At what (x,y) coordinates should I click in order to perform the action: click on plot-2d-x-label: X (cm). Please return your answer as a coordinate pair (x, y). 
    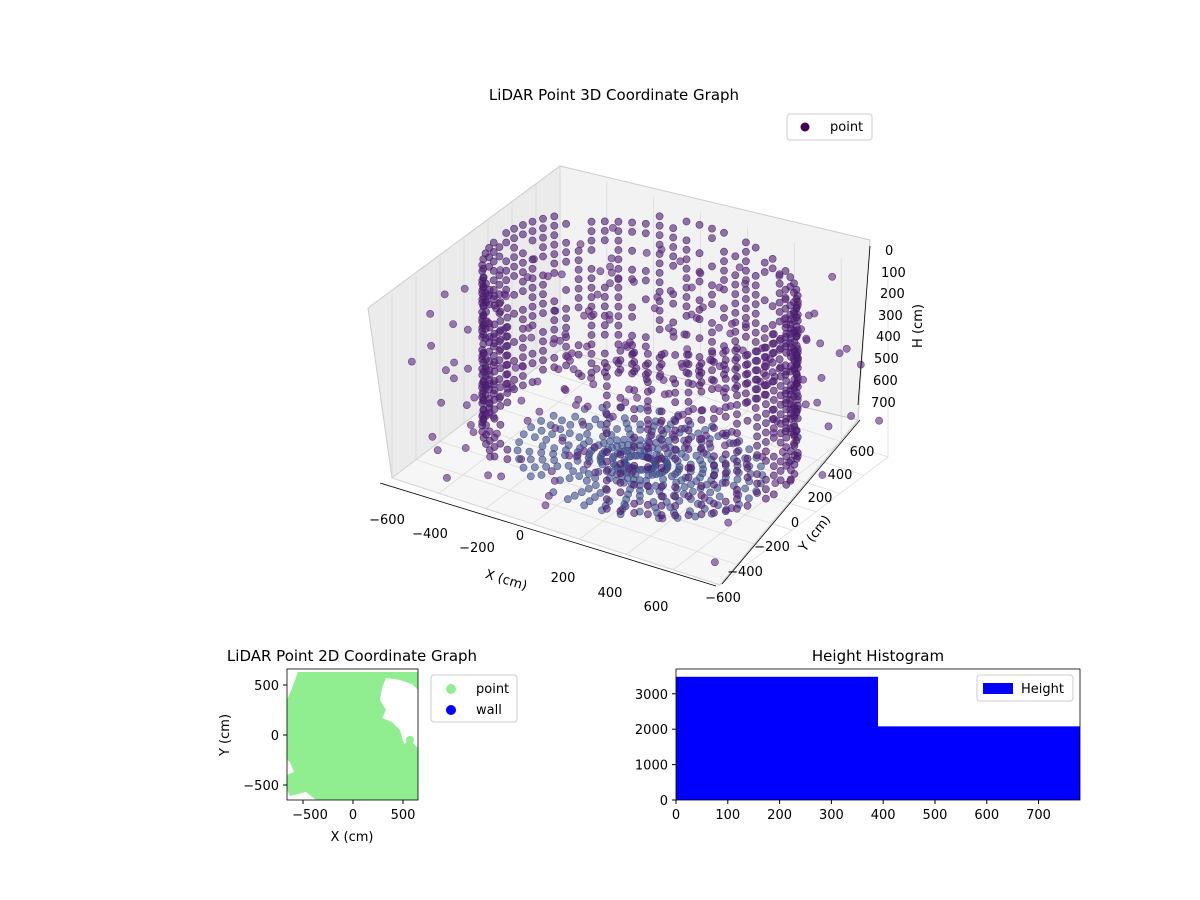
    Looking at the image, I should click on (352, 837).